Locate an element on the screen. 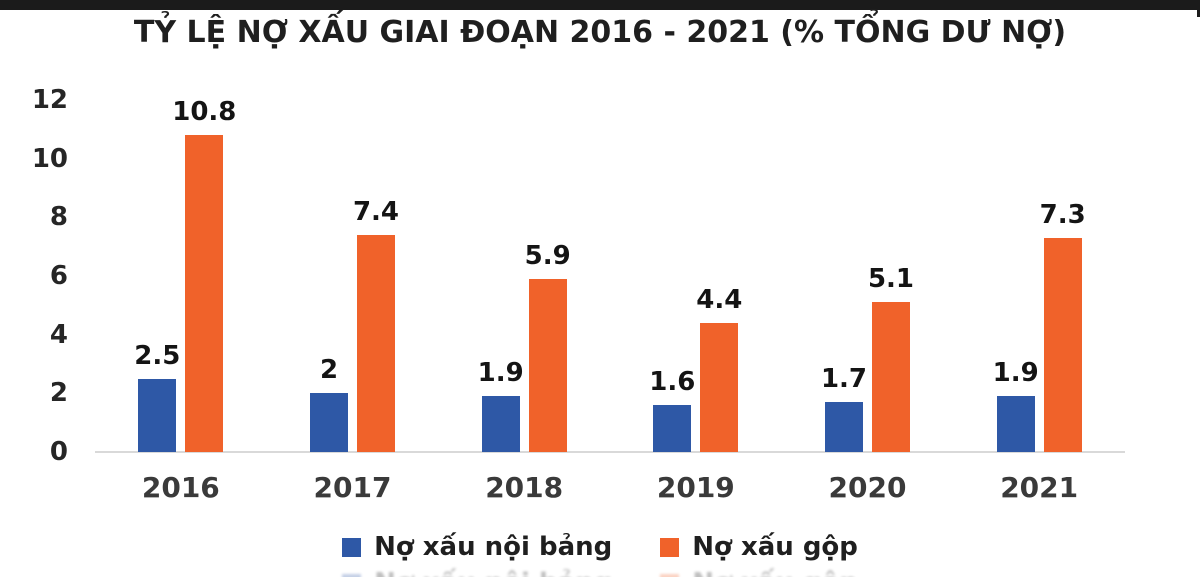  bar-series2-2017 is located at coordinates (376, 343).